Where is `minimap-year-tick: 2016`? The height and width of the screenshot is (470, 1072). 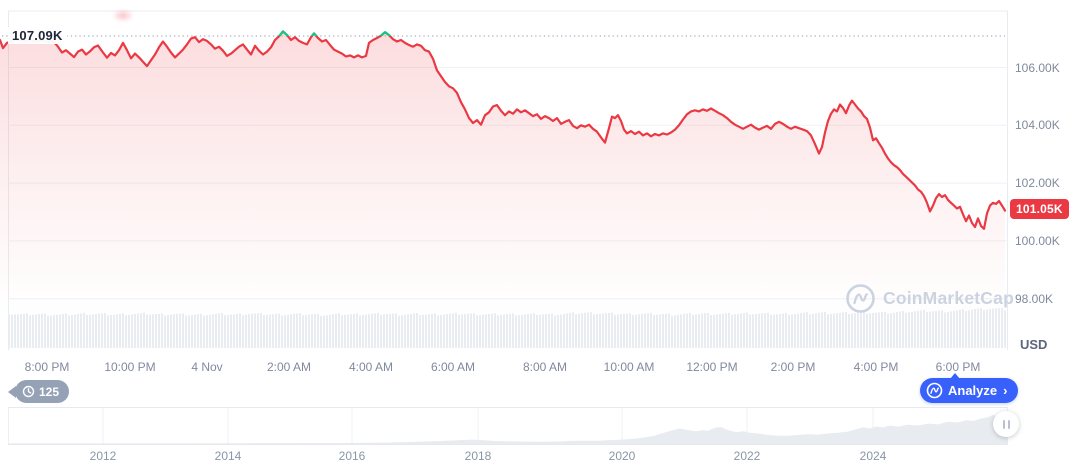
minimap-year-tick: 2016 is located at coordinates (352, 456).